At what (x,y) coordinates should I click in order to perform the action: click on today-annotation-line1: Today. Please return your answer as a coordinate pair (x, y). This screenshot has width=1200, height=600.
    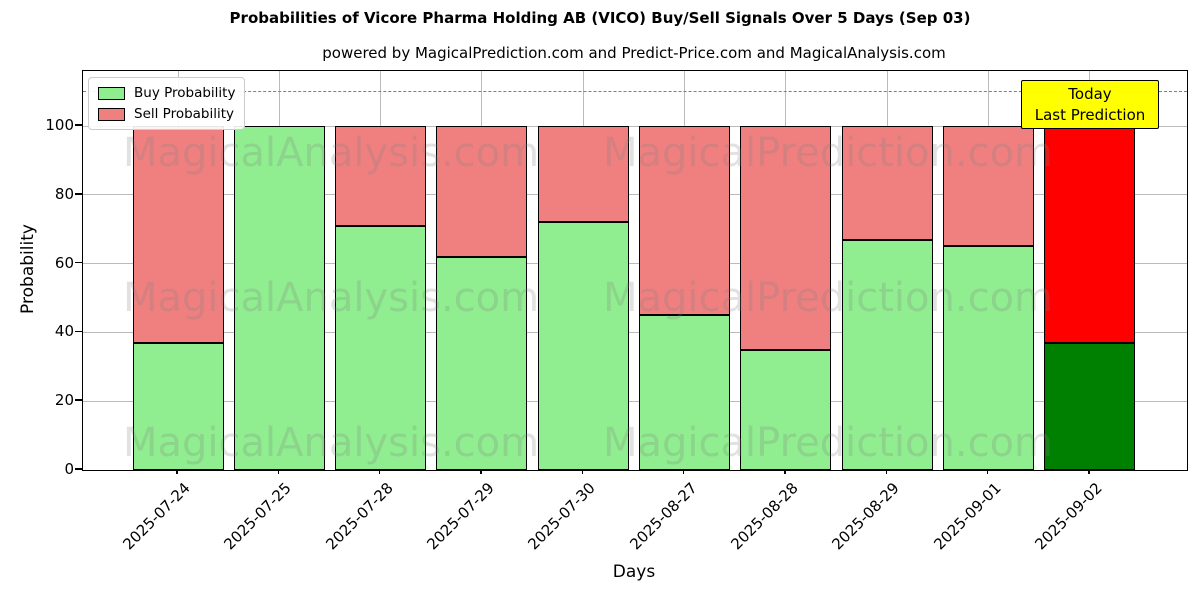
    Looking at the image, I should click on (1090, 93).